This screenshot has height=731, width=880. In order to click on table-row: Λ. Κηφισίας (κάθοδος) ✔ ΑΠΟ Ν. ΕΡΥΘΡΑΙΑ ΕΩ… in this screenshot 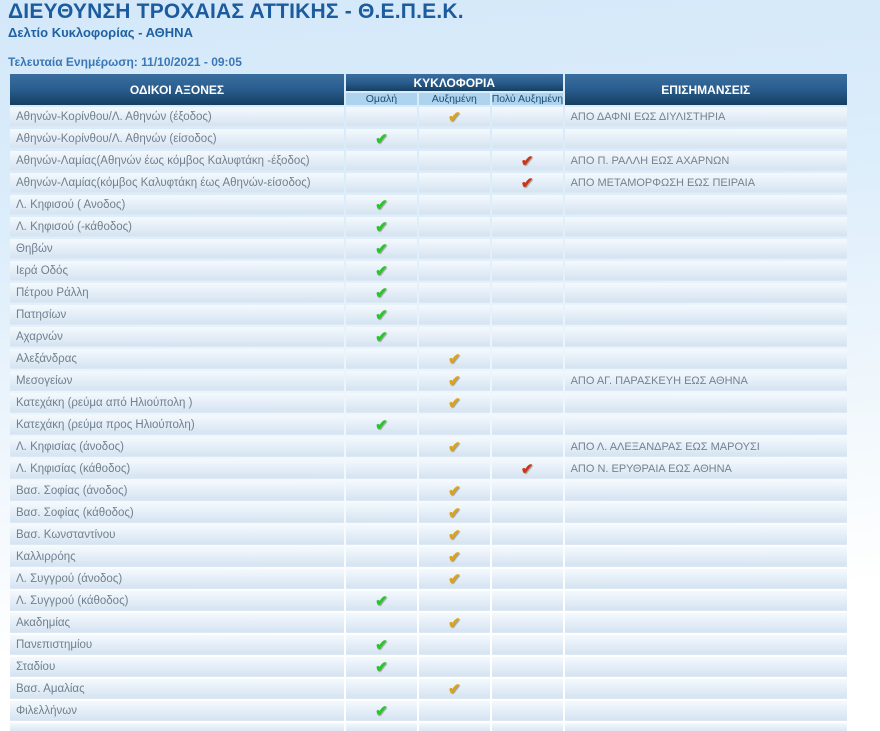, I will do `click(428, 469)`.